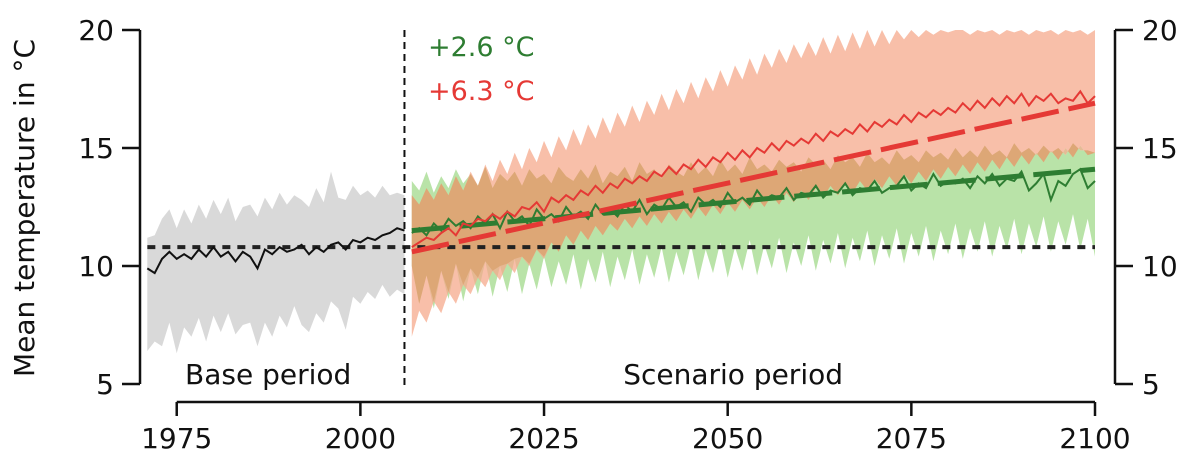 This screenshot has height=461, width=1203. What do you see at coordinates (1151, 384) in the screenshot?
I see `y-tick-label-right-5: 5` at bounding box center [1151, 384].